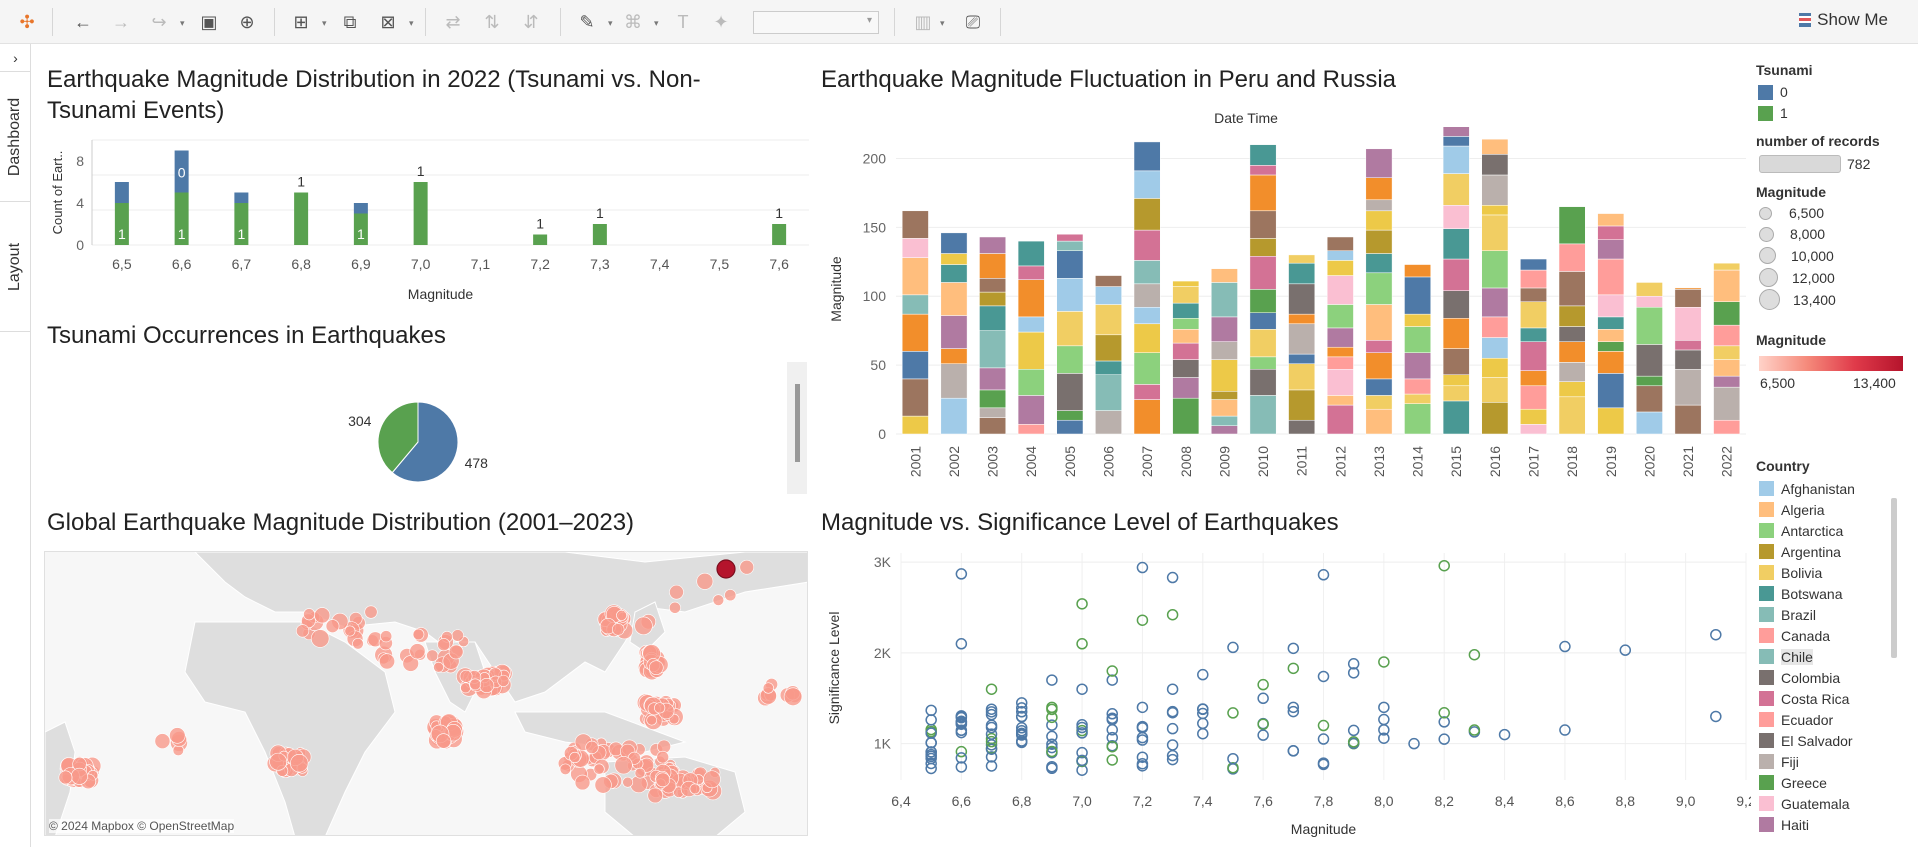 This screenshot has height=847, width=1918. What do you see at coordinates (633, 22) in the screenshot?
I see `group-members-icon: ⌘` at bounding box center [633, 22].